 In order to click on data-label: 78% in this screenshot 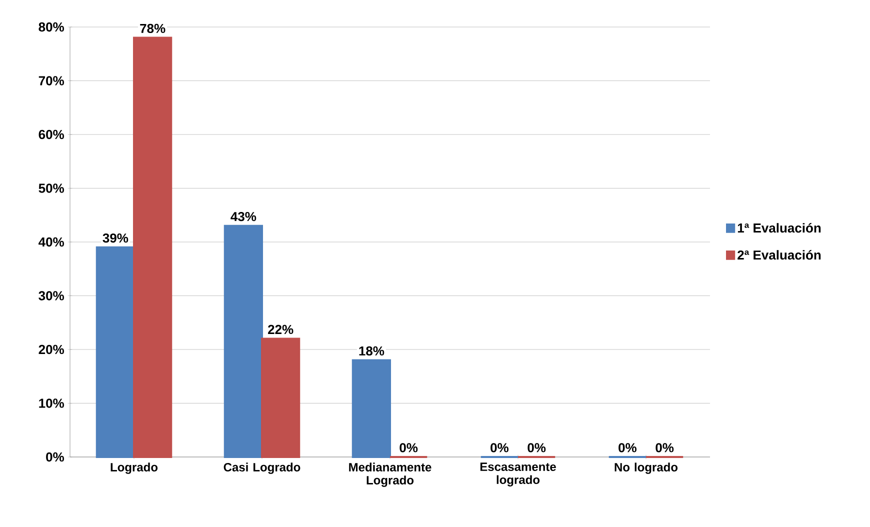, I will do `click(153, 29)`.